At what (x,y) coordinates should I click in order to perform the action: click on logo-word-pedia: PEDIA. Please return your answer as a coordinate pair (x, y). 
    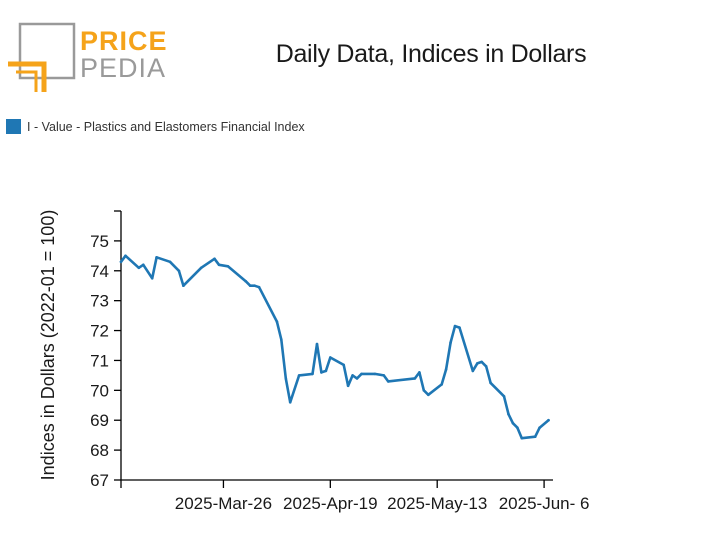
    Looking at the image, I should click on (123, 68).